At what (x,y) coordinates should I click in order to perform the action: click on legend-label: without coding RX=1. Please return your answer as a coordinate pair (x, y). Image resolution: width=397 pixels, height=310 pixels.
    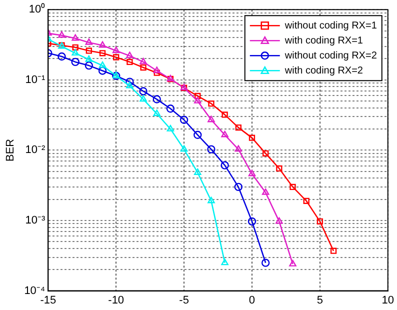
    Looking at the image, I should click on (331, 26).